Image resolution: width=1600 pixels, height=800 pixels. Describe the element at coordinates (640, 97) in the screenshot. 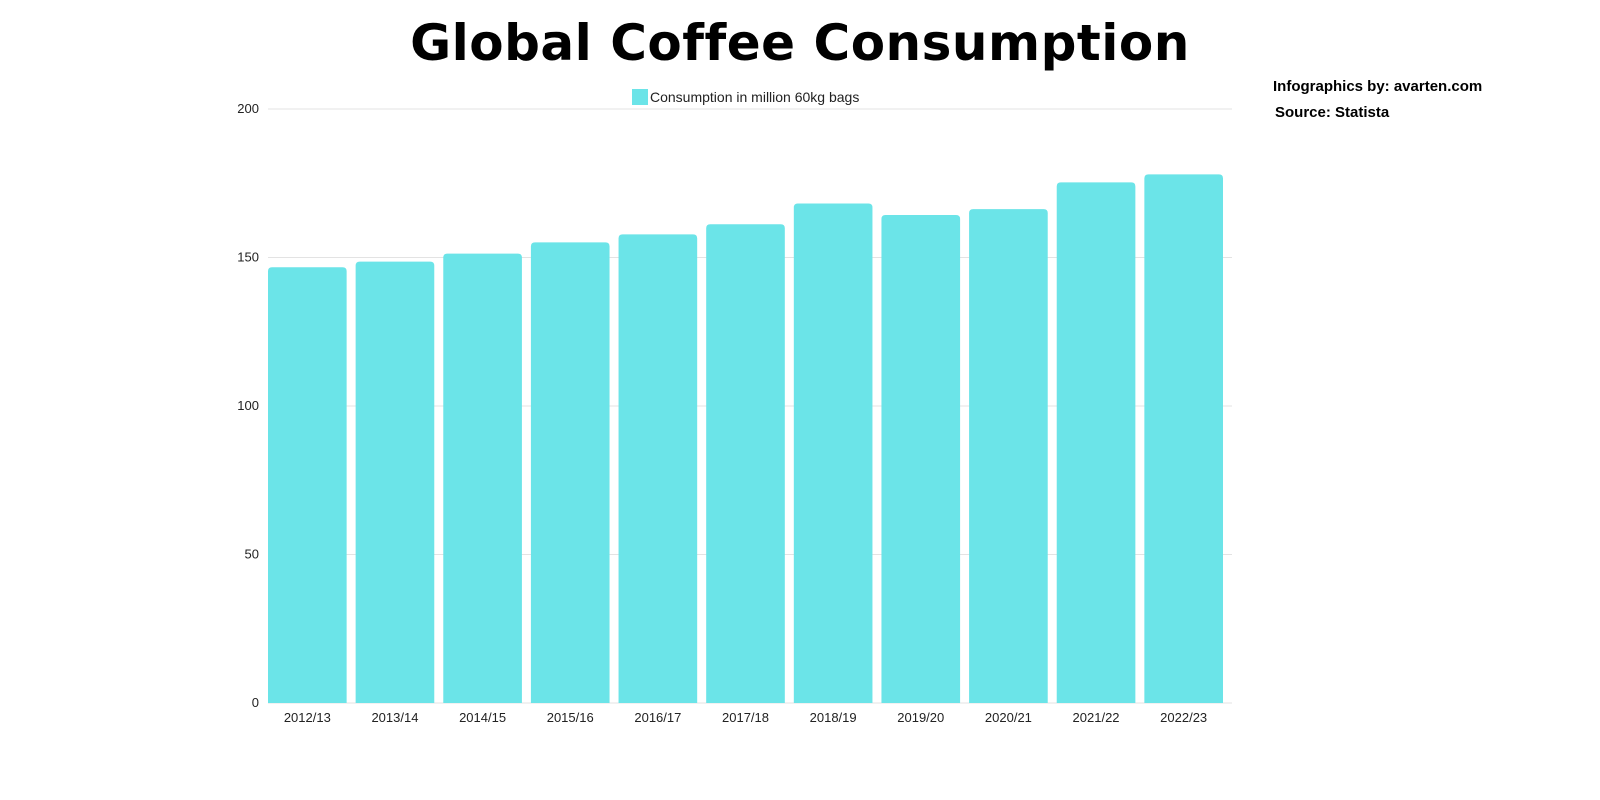

I see `legend-swatch` at that location.